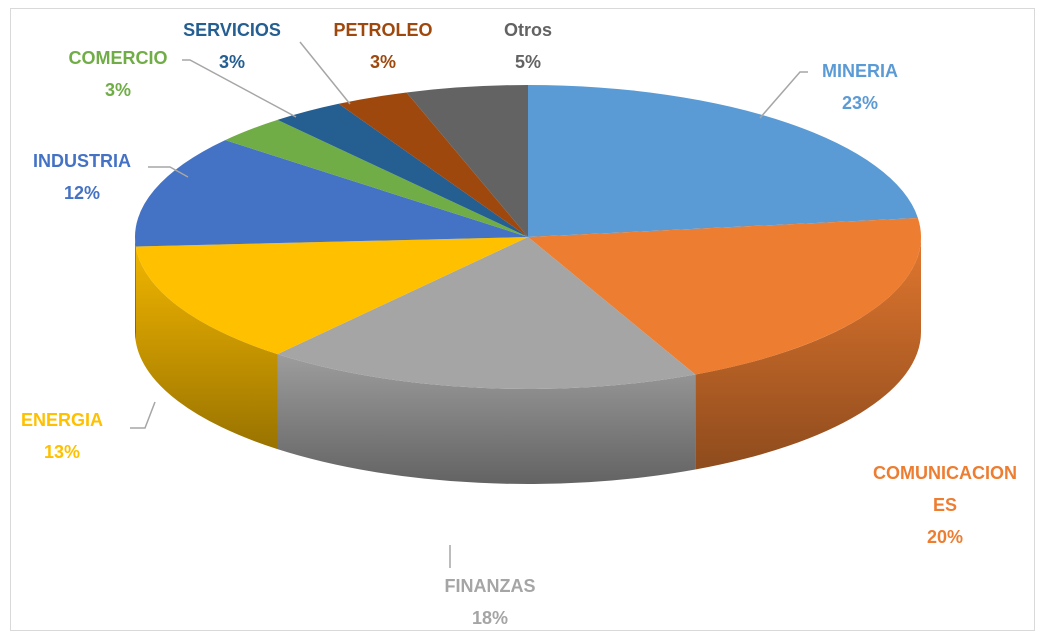 This screenshot has height=635, width=1045. Describe the element at coordinates (945, 537) in the screenshot. I see `value-label: 20%` at that location.